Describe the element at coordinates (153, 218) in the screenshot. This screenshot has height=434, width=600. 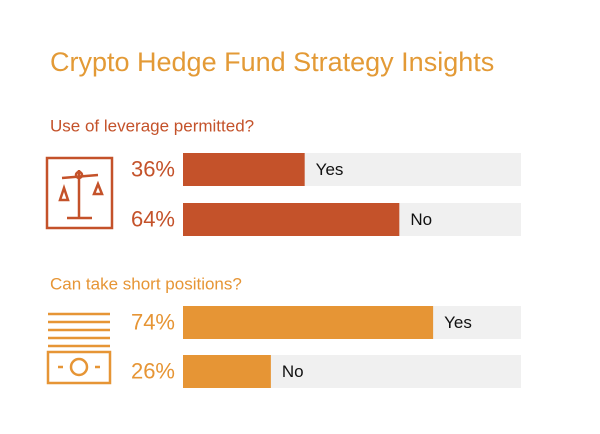
I see `value-label: 64%` at that location.